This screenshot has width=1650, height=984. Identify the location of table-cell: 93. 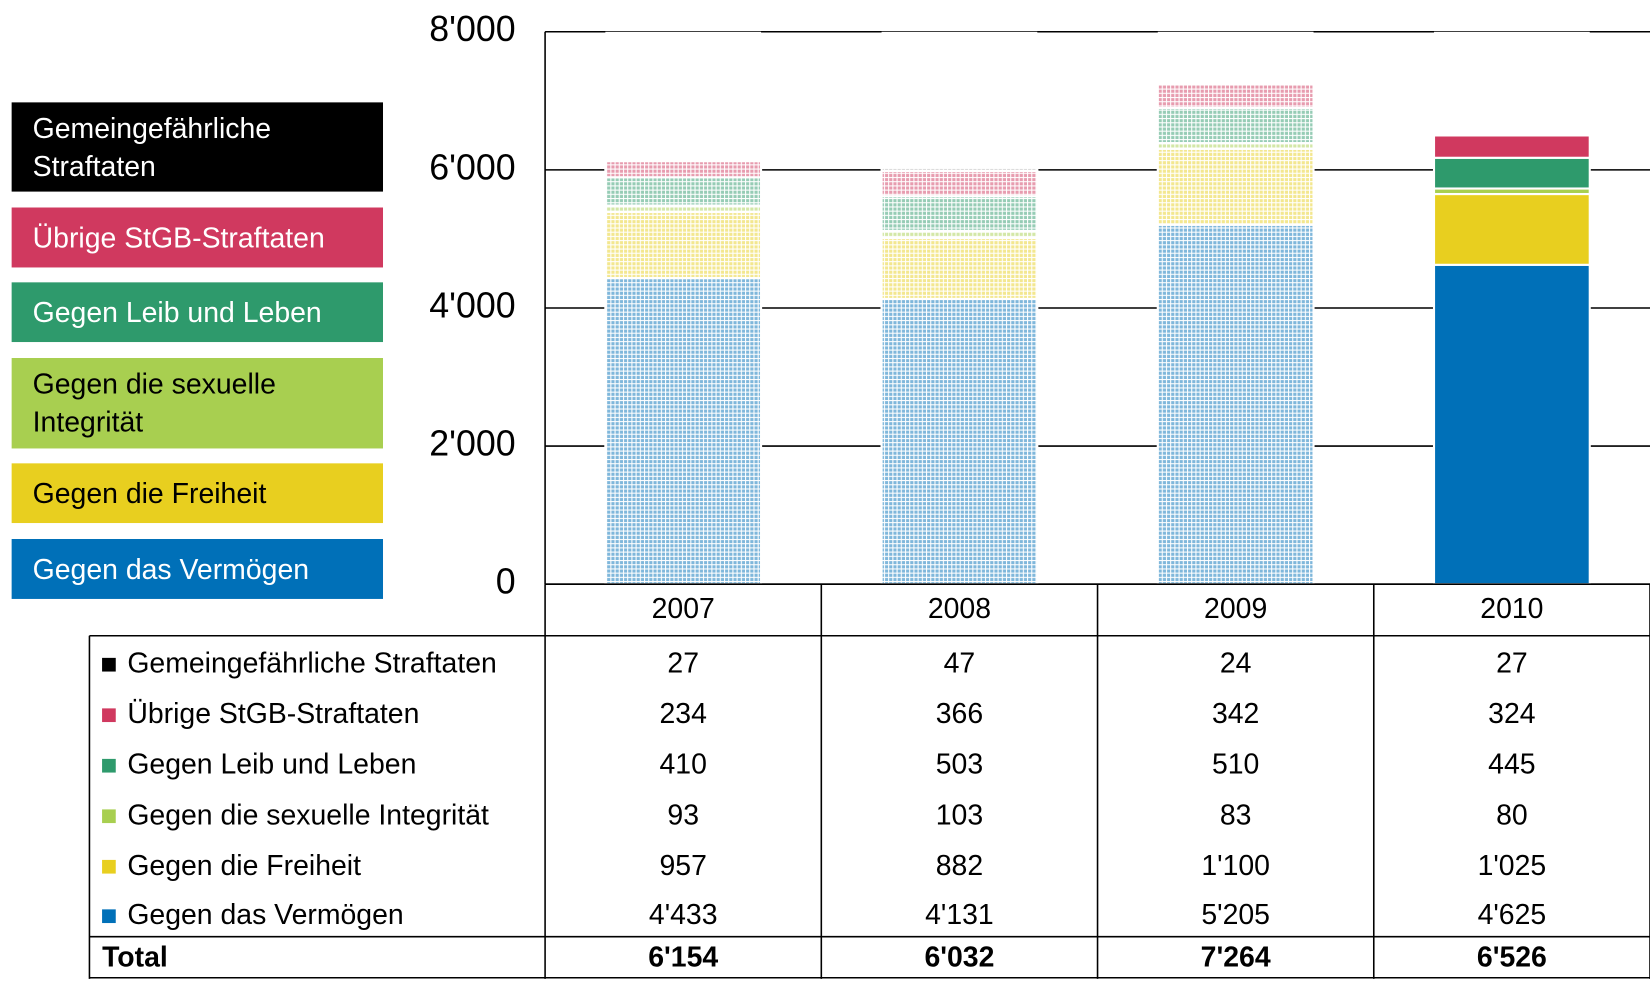
(683, 815).